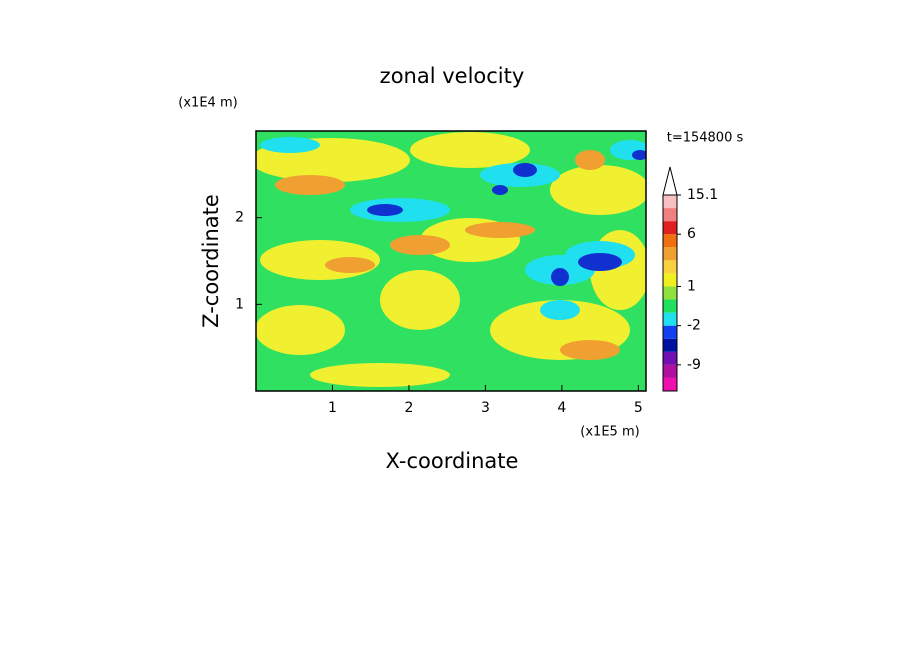 Image resolution: width=904 pixels, height=654 pixels. What do you see at coordinates (485, 408) in the screenshot?
I see `x-tick-label: 3` at bounding box center [485, 408].